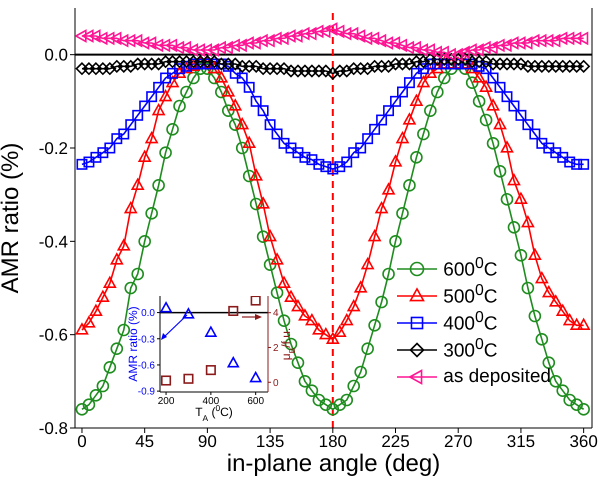 The height and width of the screenshot is (478, 601). I want to click on x-tick-label: 270, so click(458, 442).